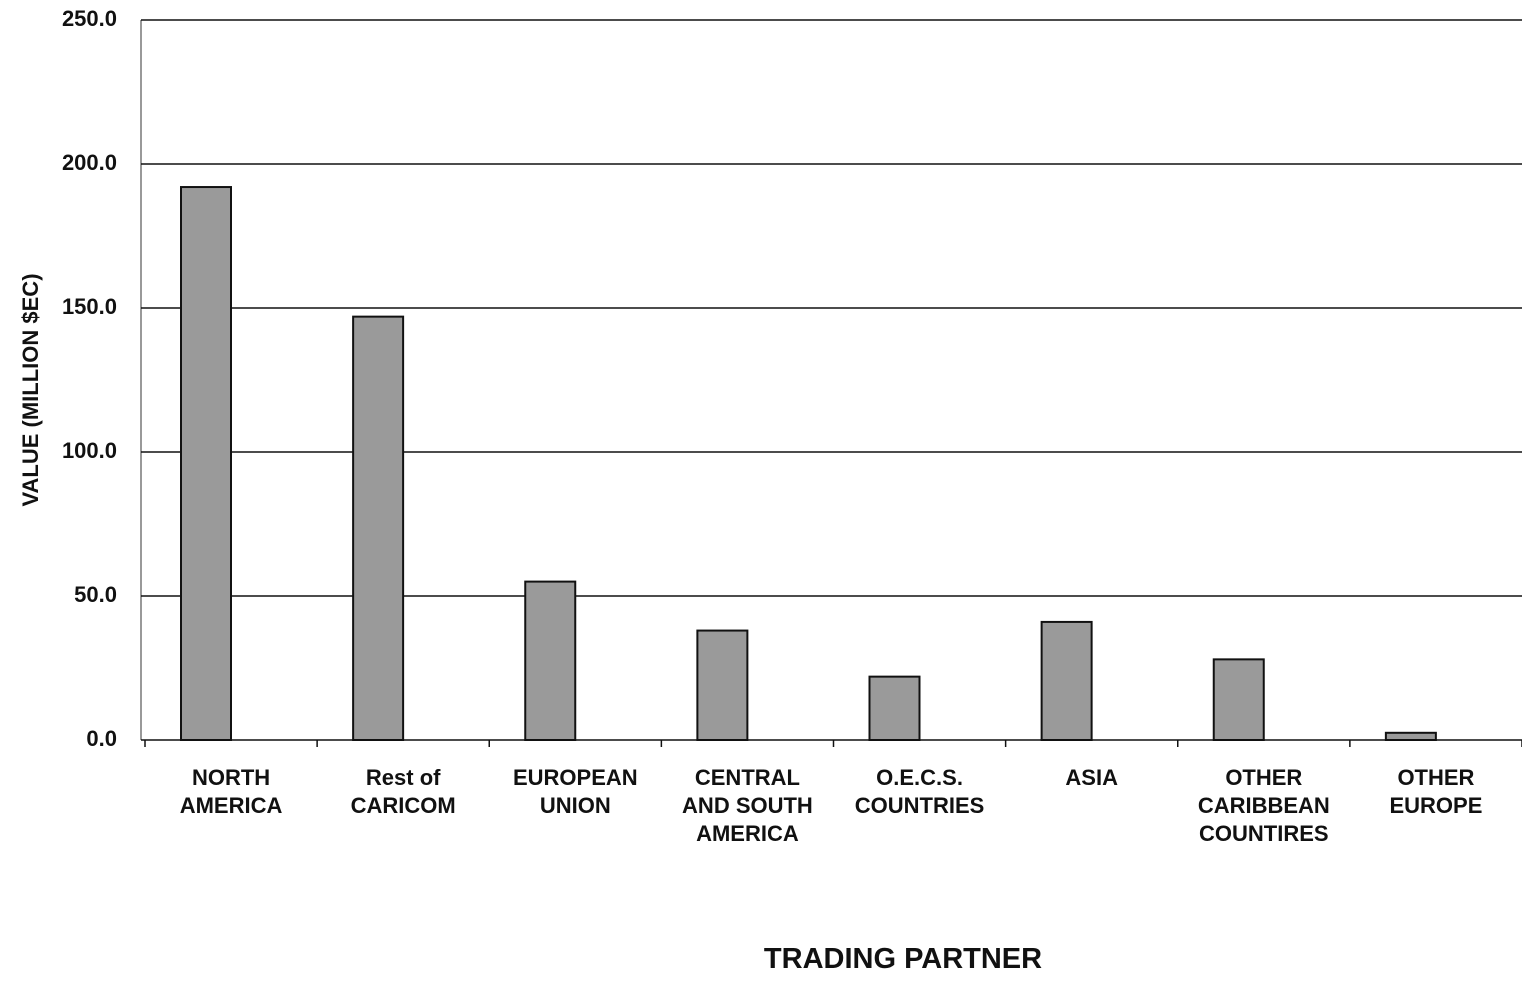 This screenshot has width=1522, height=985. What do you see at coordinates (89, 162) in the screenshot?
I see `y-tick-label: 200.0` at bounding box center [89, 162].